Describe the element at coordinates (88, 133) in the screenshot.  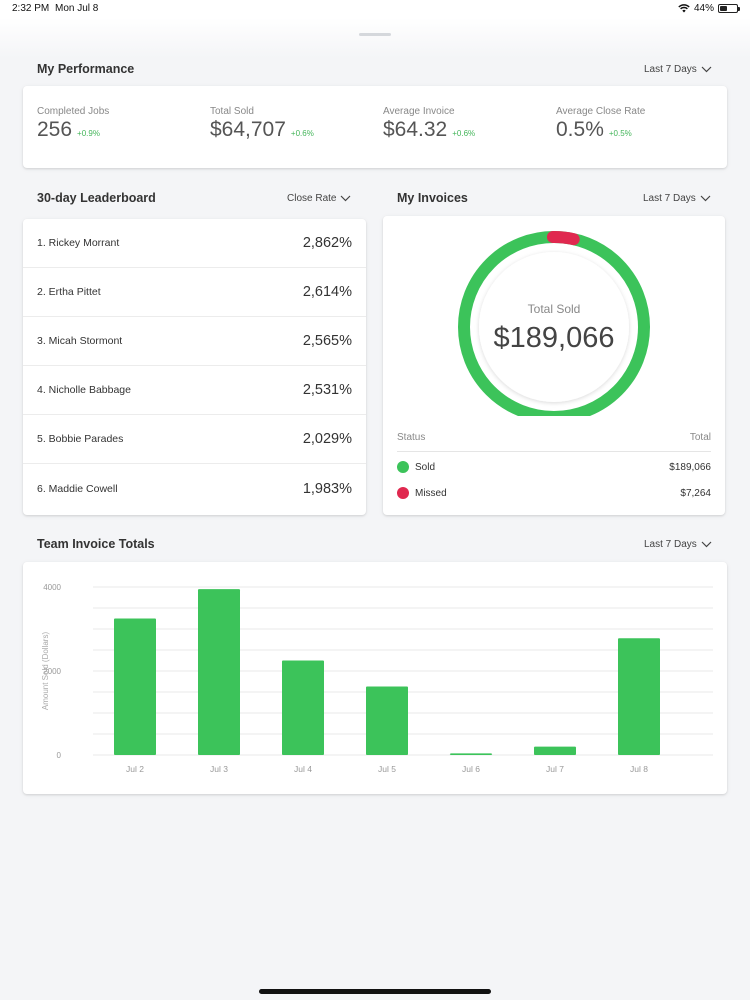
I see `metric-delta: +0.9%` at that location.